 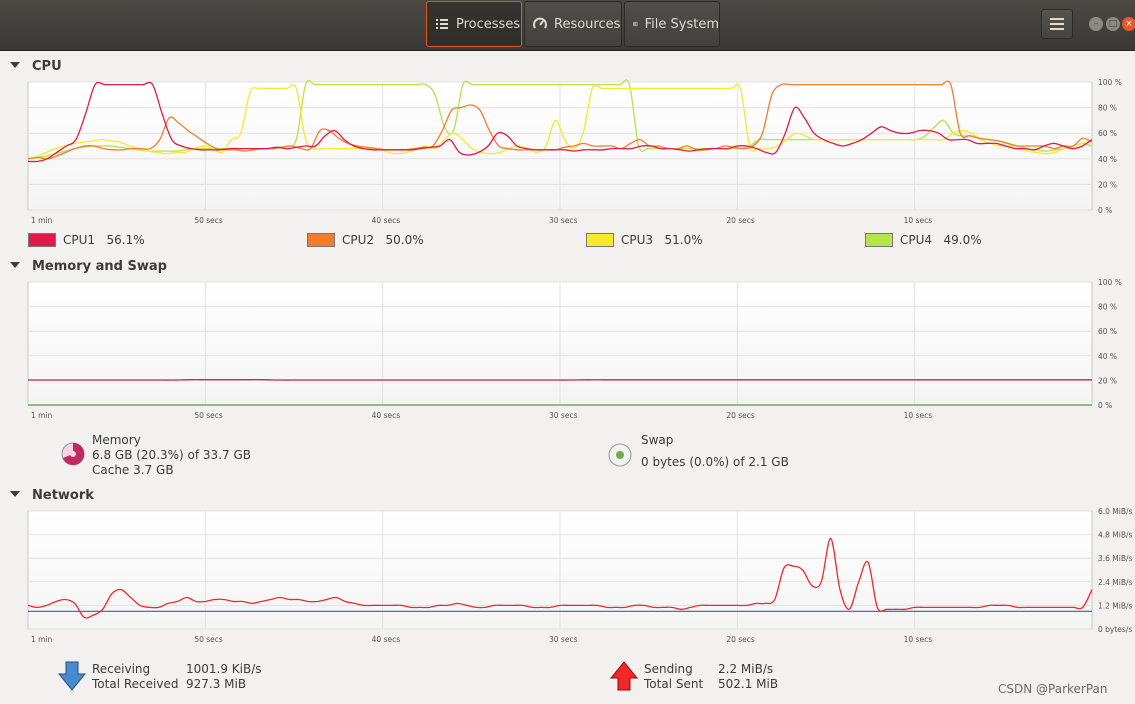 I want to click on tab-processes-label: Processes, so click(x=488, y=24).